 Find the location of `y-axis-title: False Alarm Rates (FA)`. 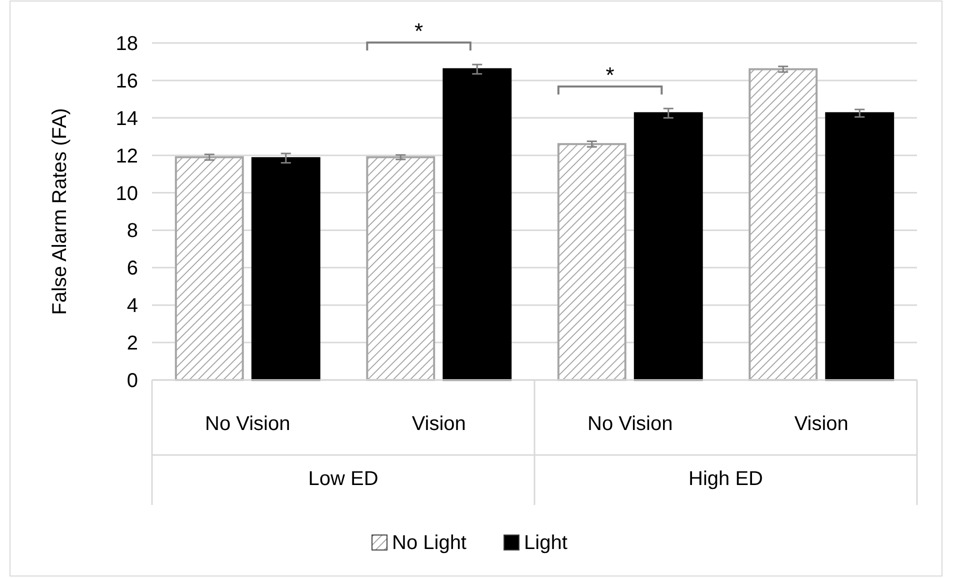

y-axis-title: False Alarm Rates (FA) is located at coordinates (60, 211).